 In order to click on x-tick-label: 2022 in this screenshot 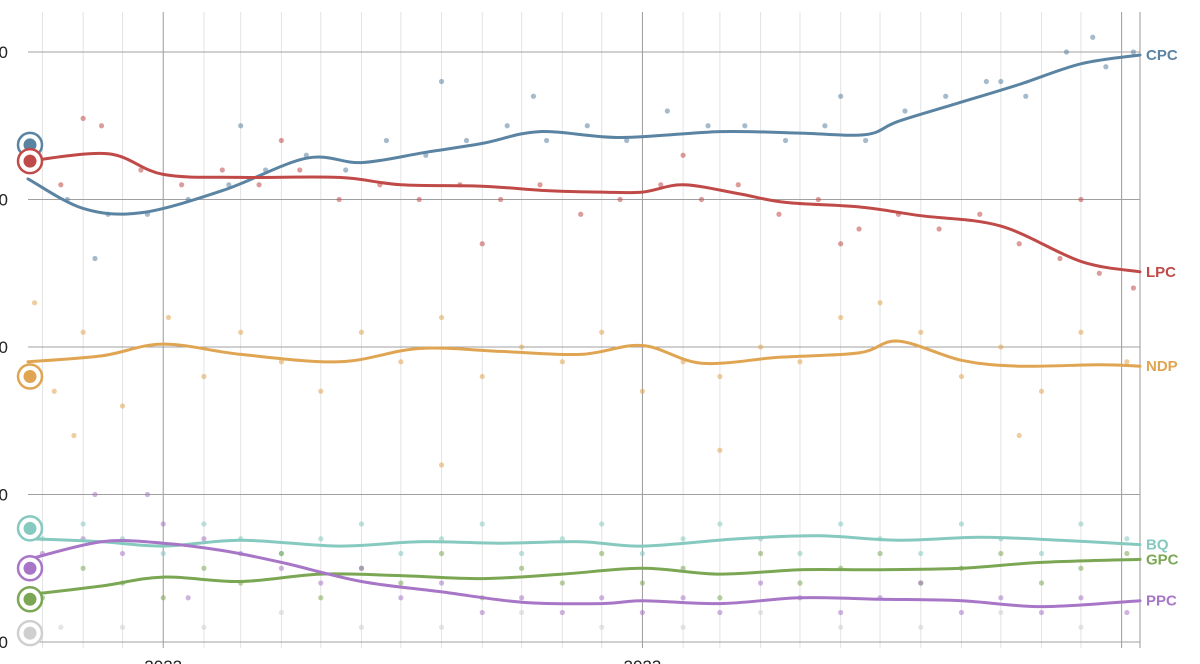, I will do `click(163, 660)`.